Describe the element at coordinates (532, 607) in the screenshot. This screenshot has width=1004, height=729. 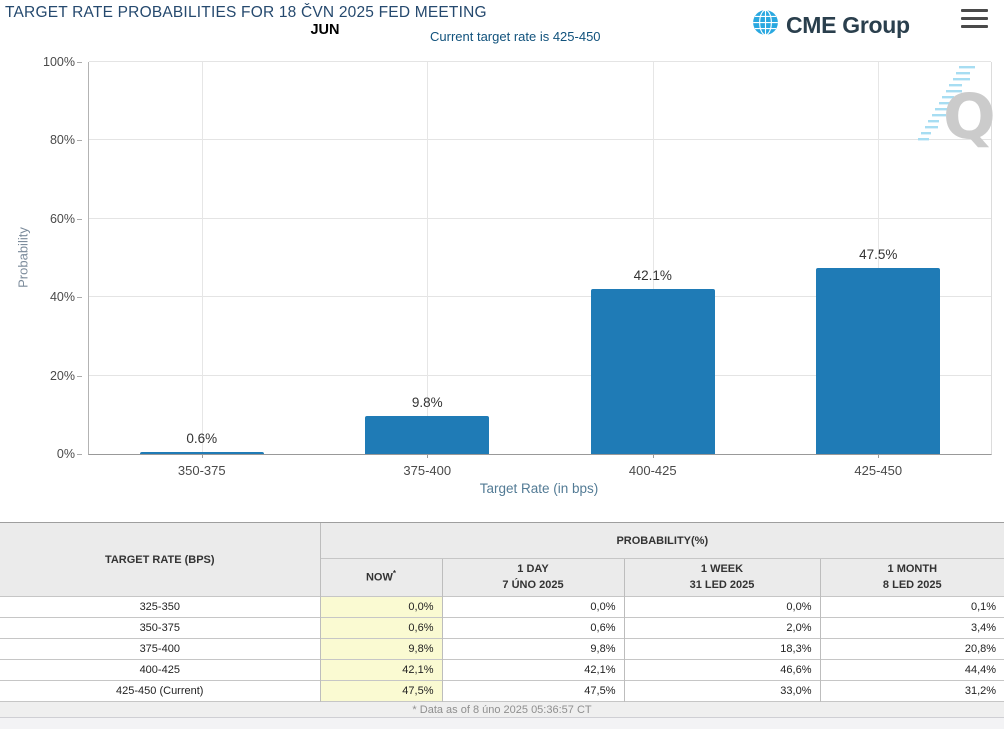
I see `day-cell: 0,0%` at that location.